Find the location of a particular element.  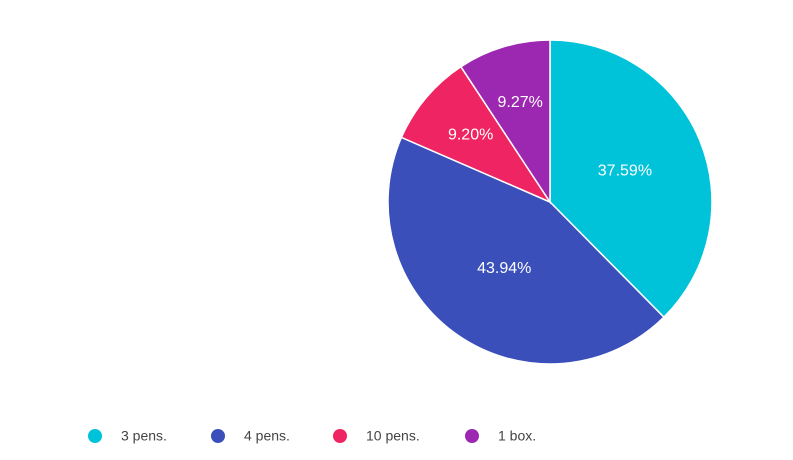

legend-label: 10 pens. is located at coordinates (393, 436).